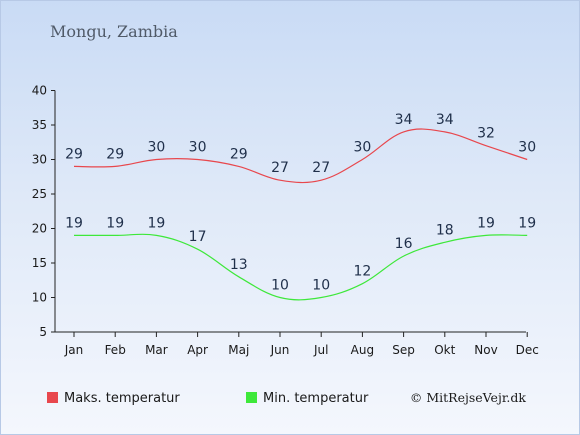 The image size is (580, 435). Describe the element at coordinates (39, 160) in the screenshot. I see `y-tick-label: 30` at that location.